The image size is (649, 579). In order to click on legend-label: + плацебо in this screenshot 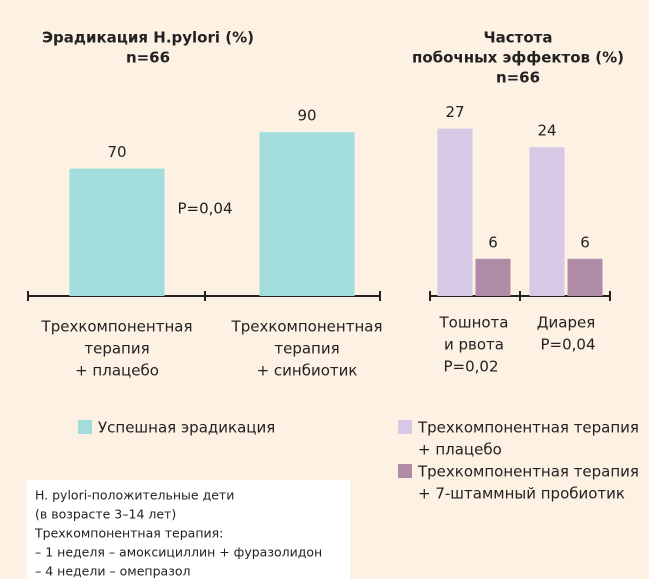, I will do `click(460, 450)`.